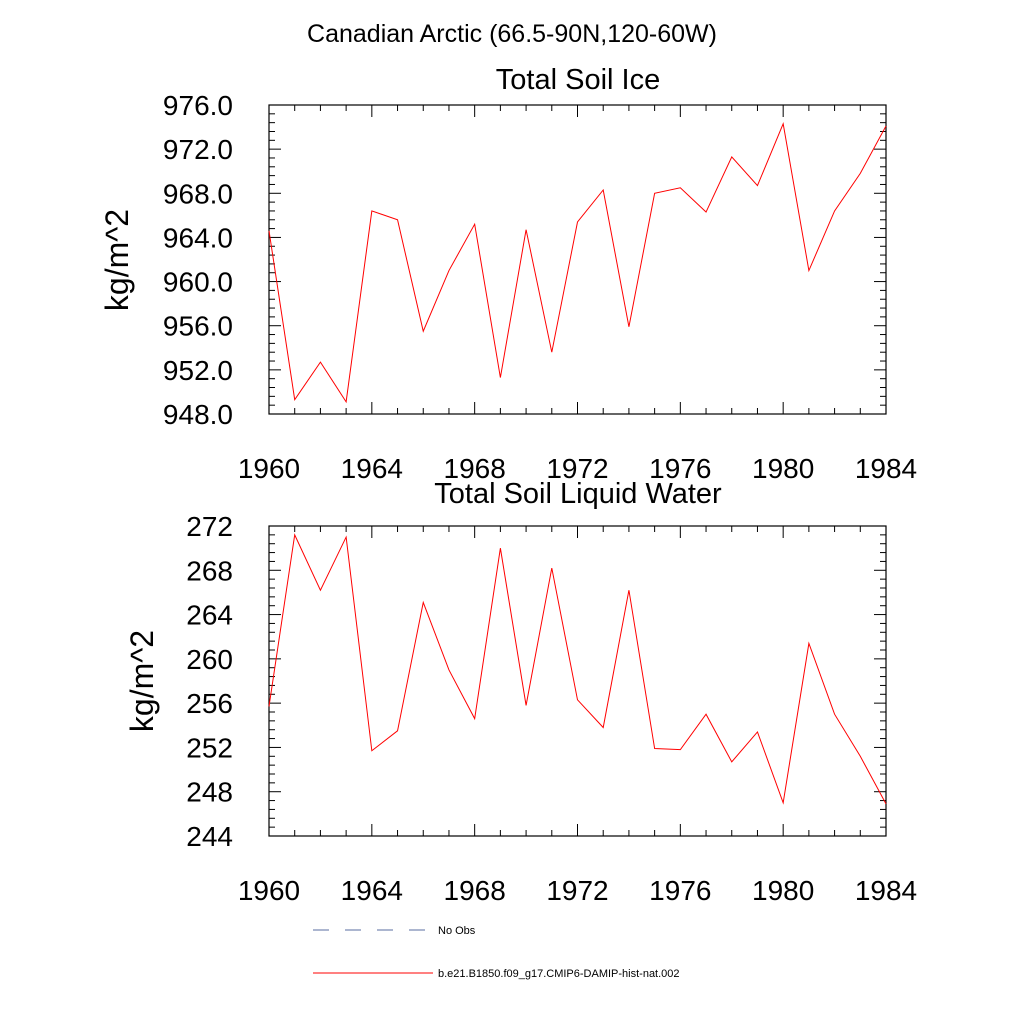  What do you see at coordinates (209, 570) in the screenshot?
I see `y-tick-label: 268` at bounding box center [209, 570].